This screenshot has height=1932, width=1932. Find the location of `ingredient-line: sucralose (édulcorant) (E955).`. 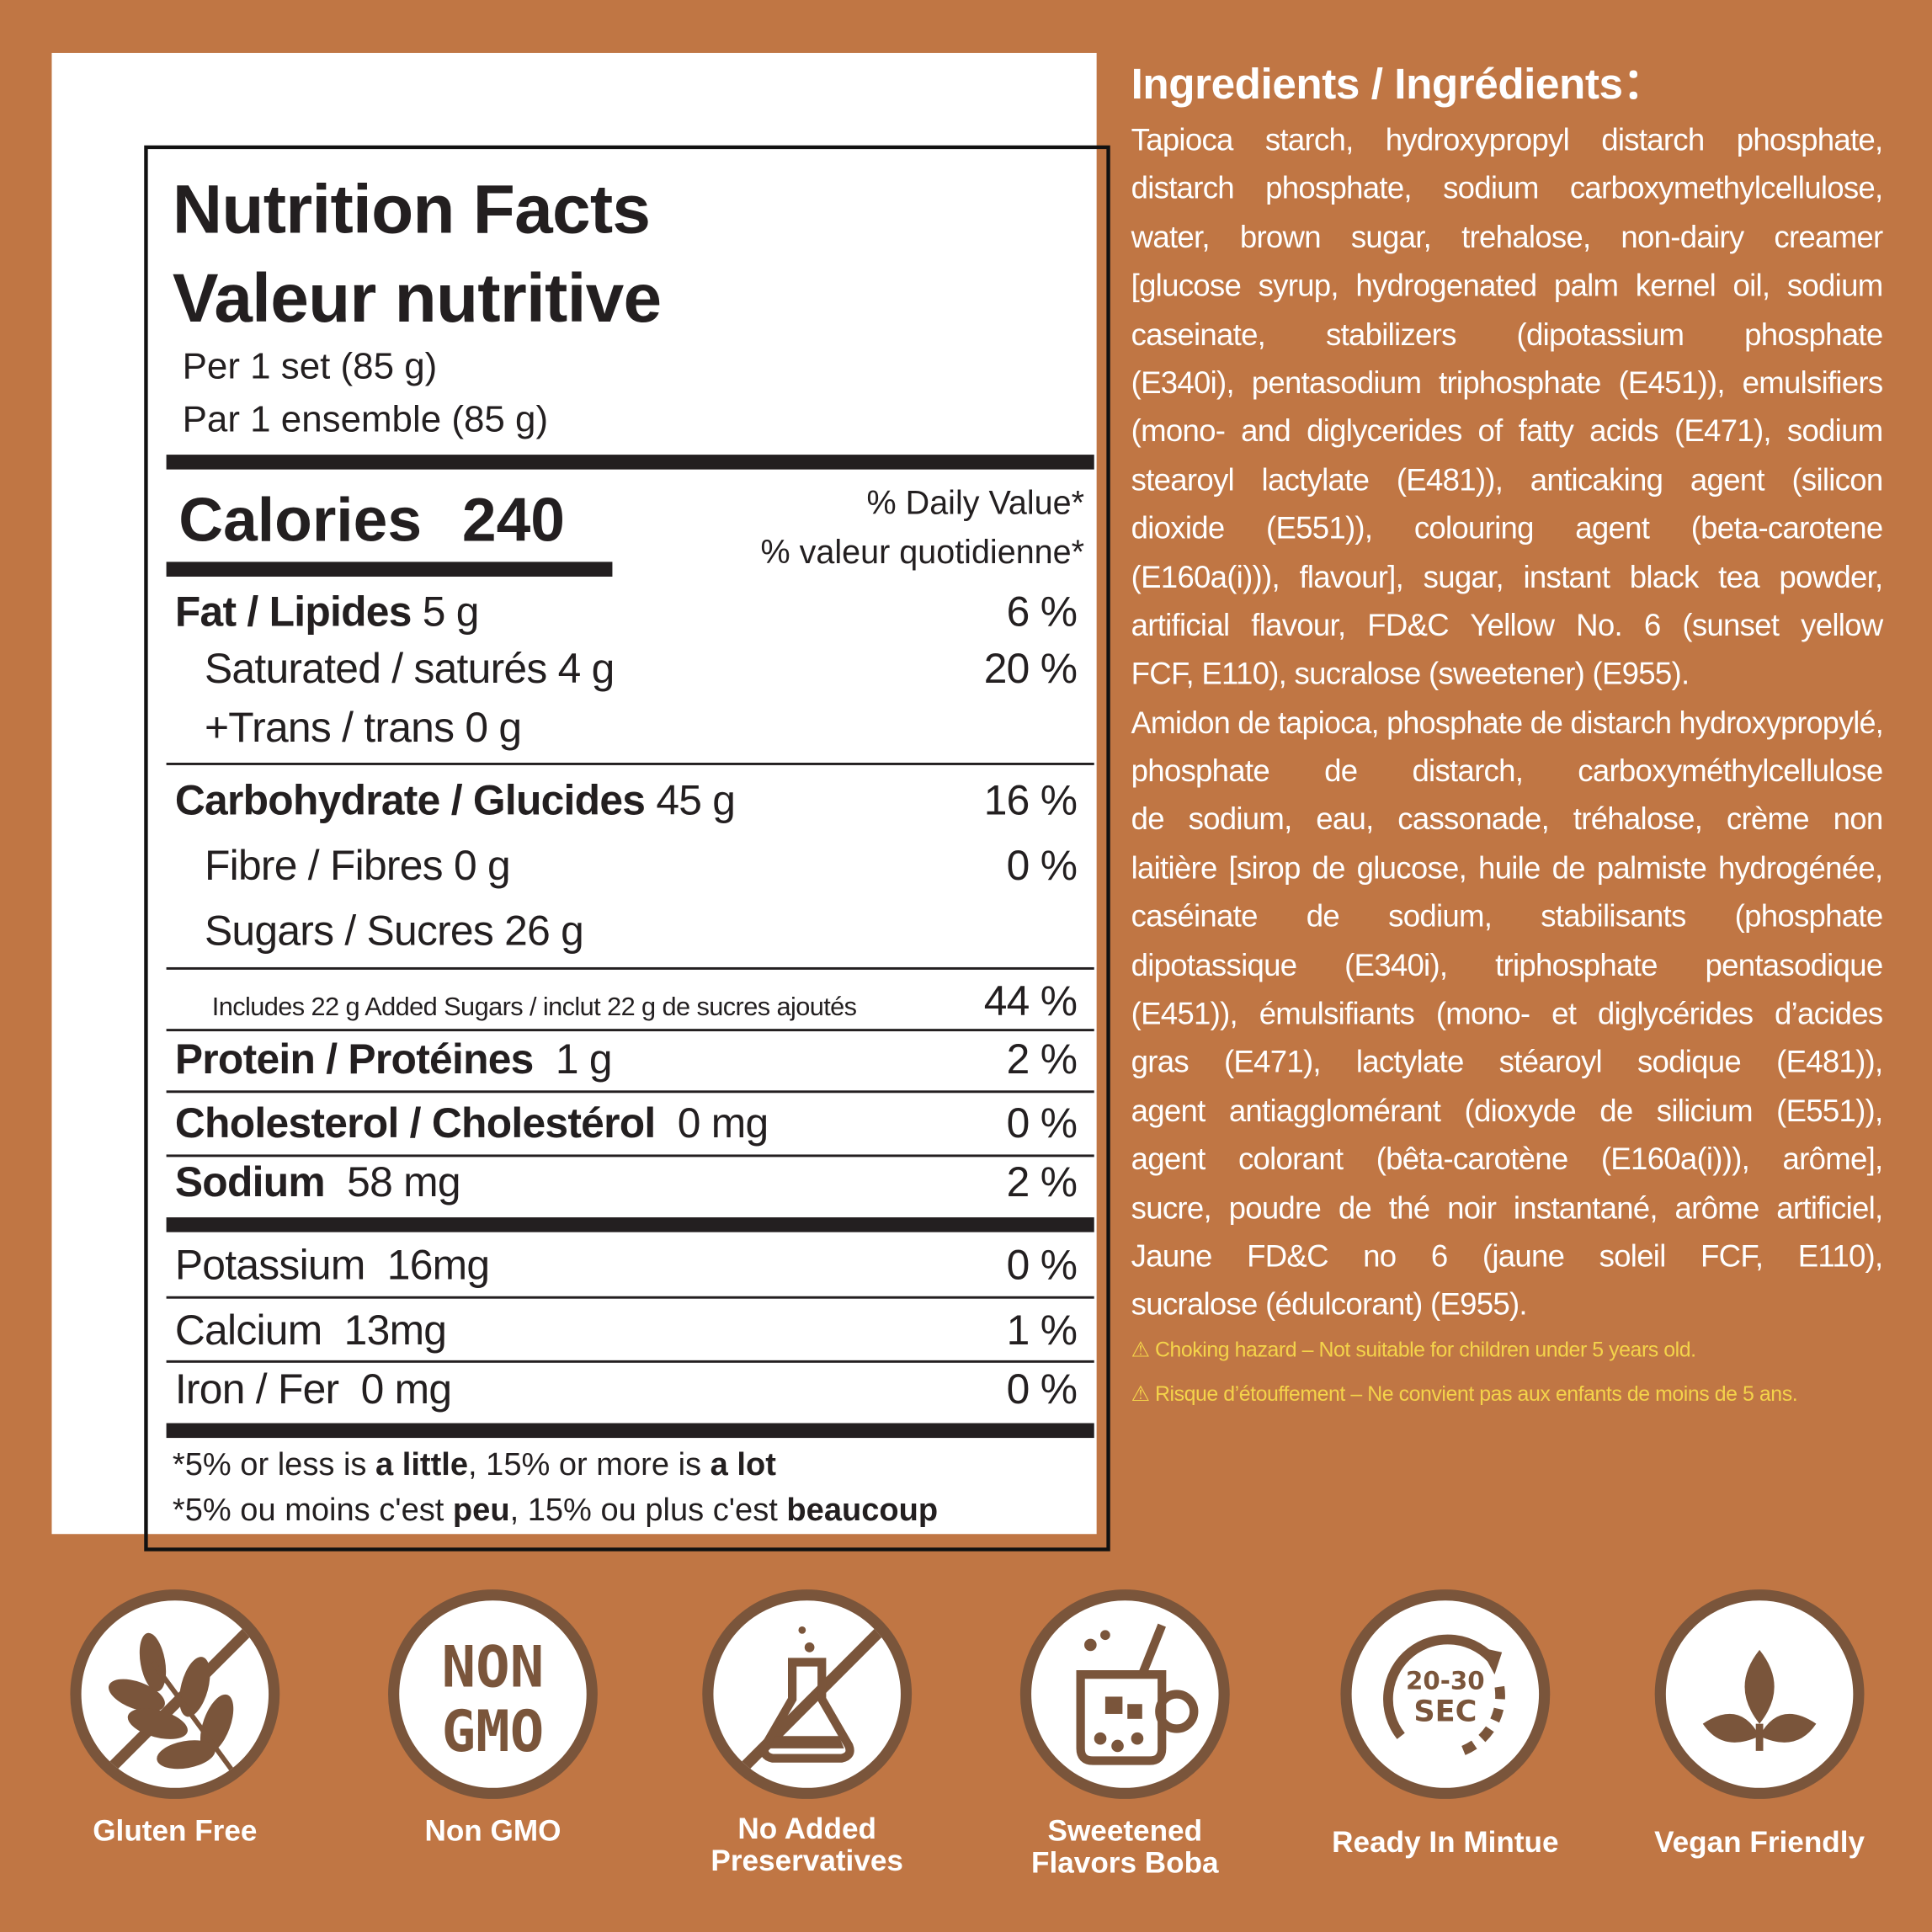

ingredient-line: sucralose (édulcorant) (E955). is located at coordinates (1330, 1305).